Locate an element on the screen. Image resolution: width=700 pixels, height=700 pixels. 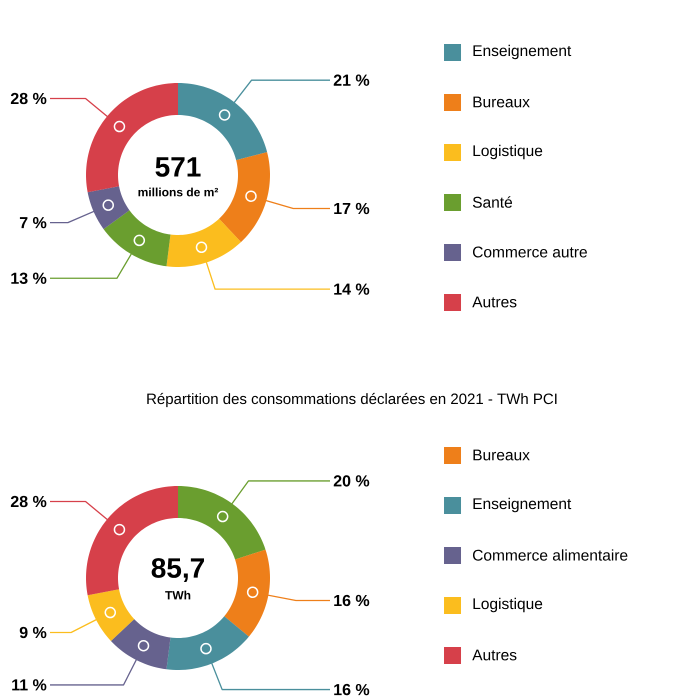
legend-label: Commerce alimentaire is located at coordinates (550, 555).